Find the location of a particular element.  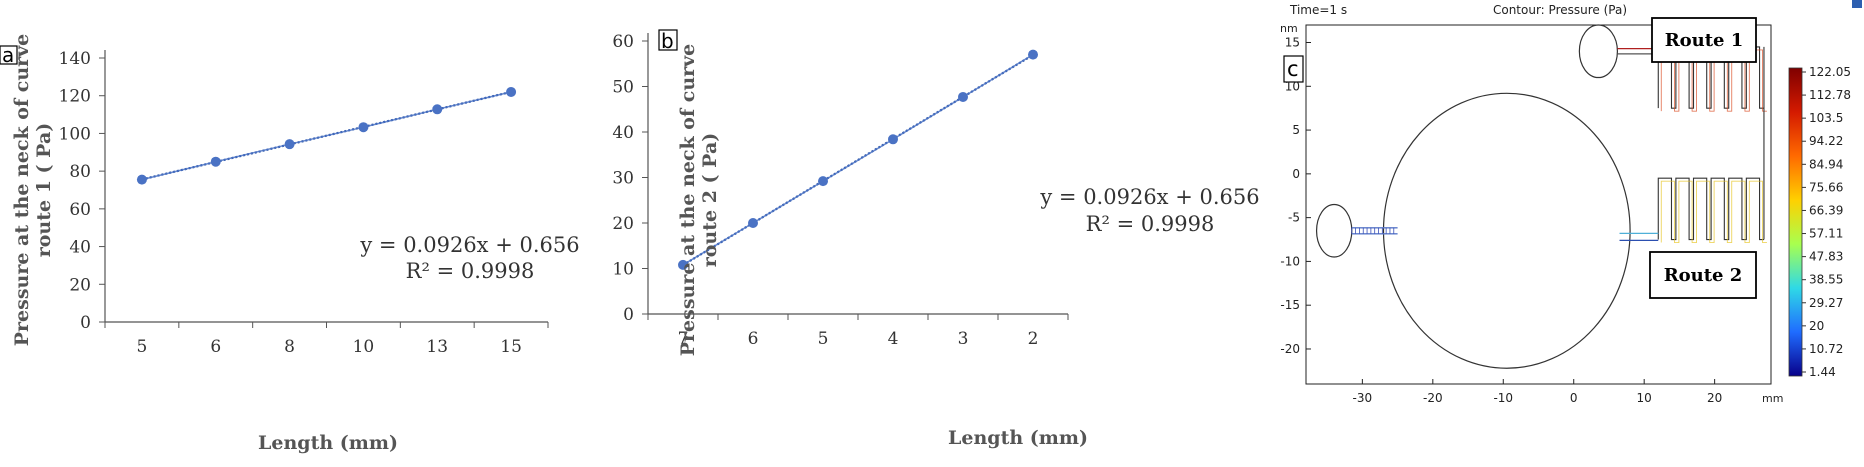

chart-b-xlabel: Length (mm) is located at coordinates (1018, 438).